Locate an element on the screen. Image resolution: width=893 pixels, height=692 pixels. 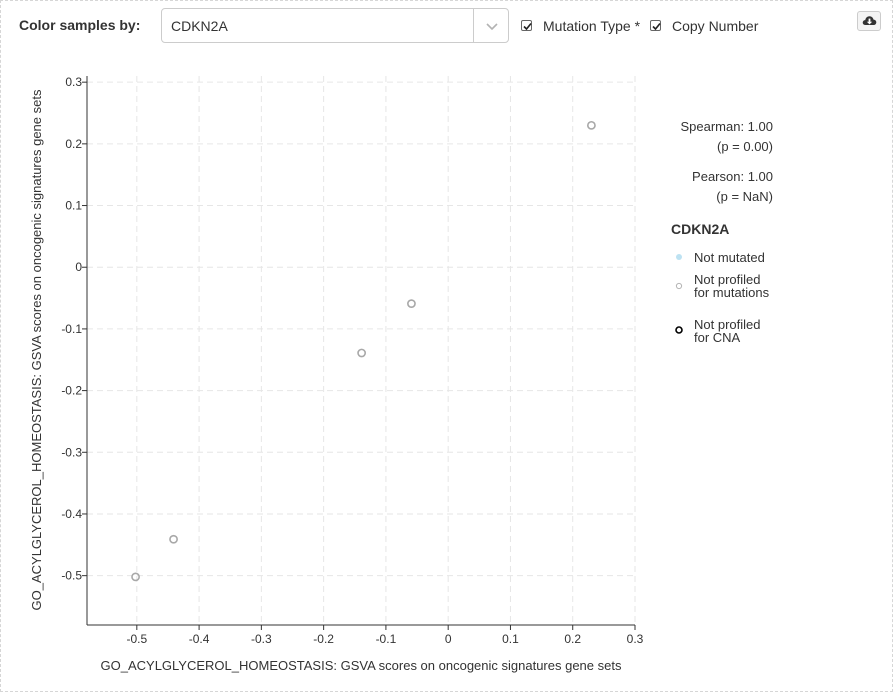
gene-select: CDKN2A is located at coordinates (335, 25).